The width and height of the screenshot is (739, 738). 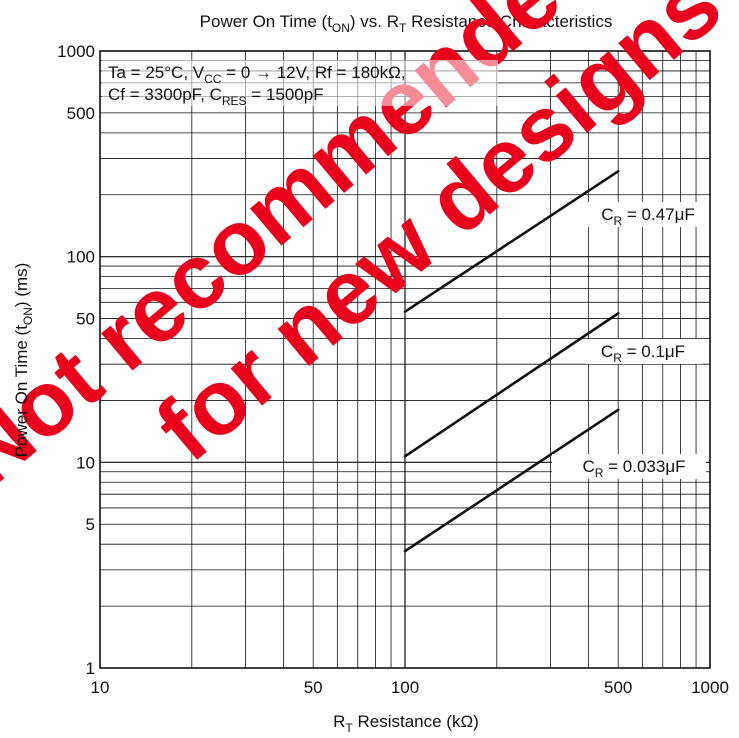 I want to click on y-tick-labels: 1 5 10 50 100 500 1000, so click(x=76, y=360).